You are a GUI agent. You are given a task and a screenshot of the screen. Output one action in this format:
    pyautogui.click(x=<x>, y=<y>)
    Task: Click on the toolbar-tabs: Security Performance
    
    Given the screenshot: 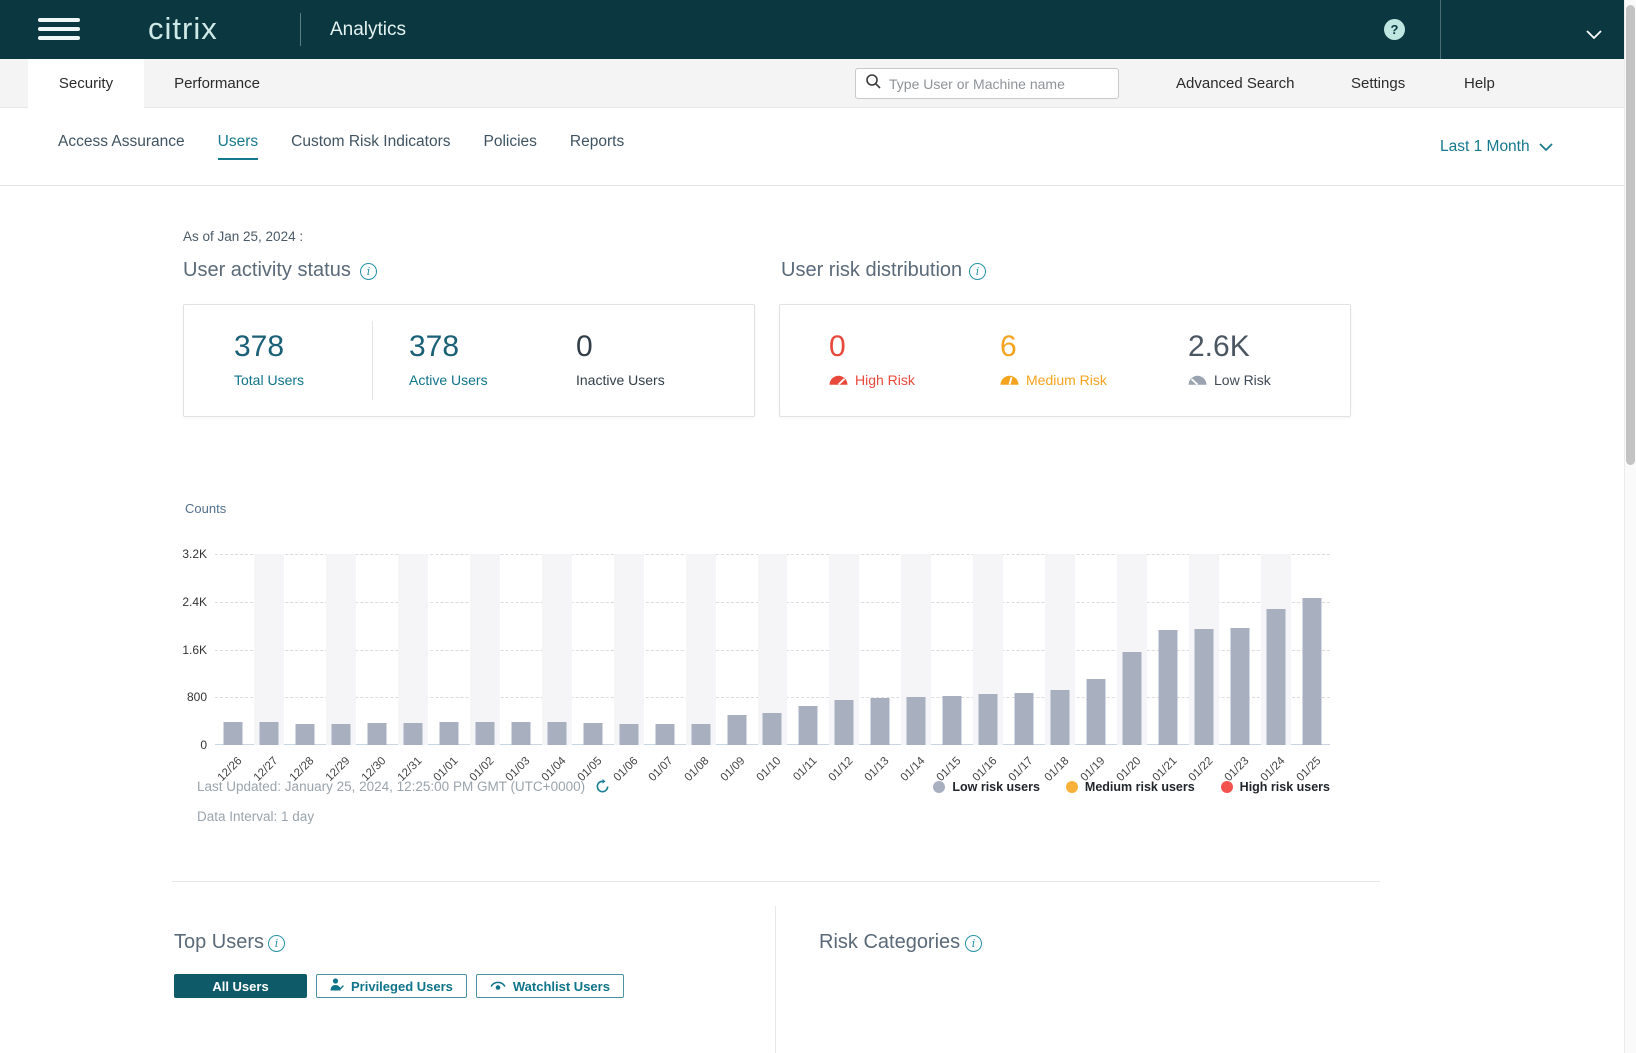 What is the action you would take?
    pyautogui.click(x=159, y=83)
    